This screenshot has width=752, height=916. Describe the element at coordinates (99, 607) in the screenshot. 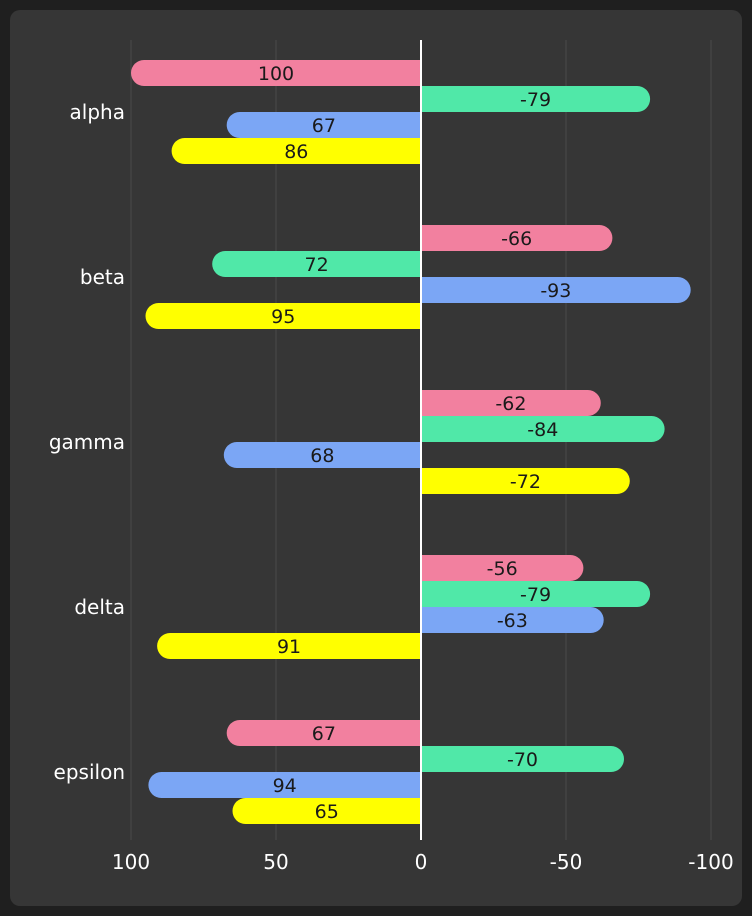

I see `category-label: delta` at that location.